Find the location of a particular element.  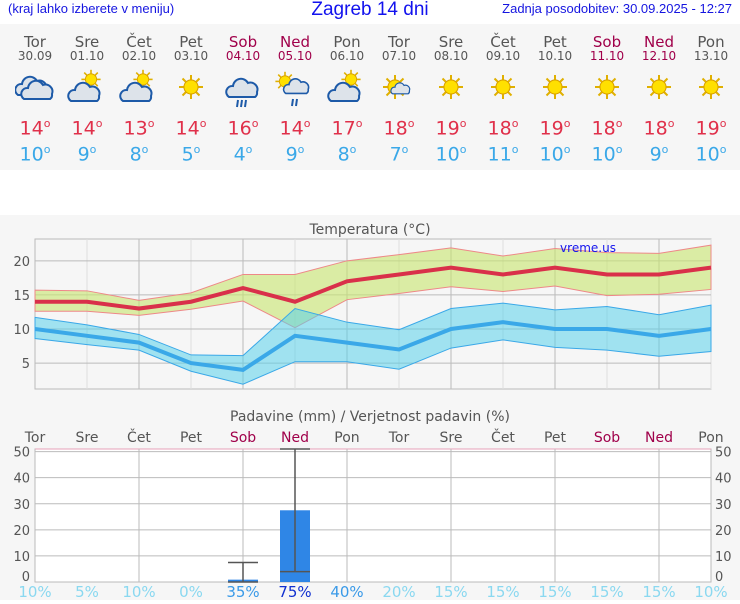

day-column: Tor 07.10 18o 7o is located at coordinates (399, 95).